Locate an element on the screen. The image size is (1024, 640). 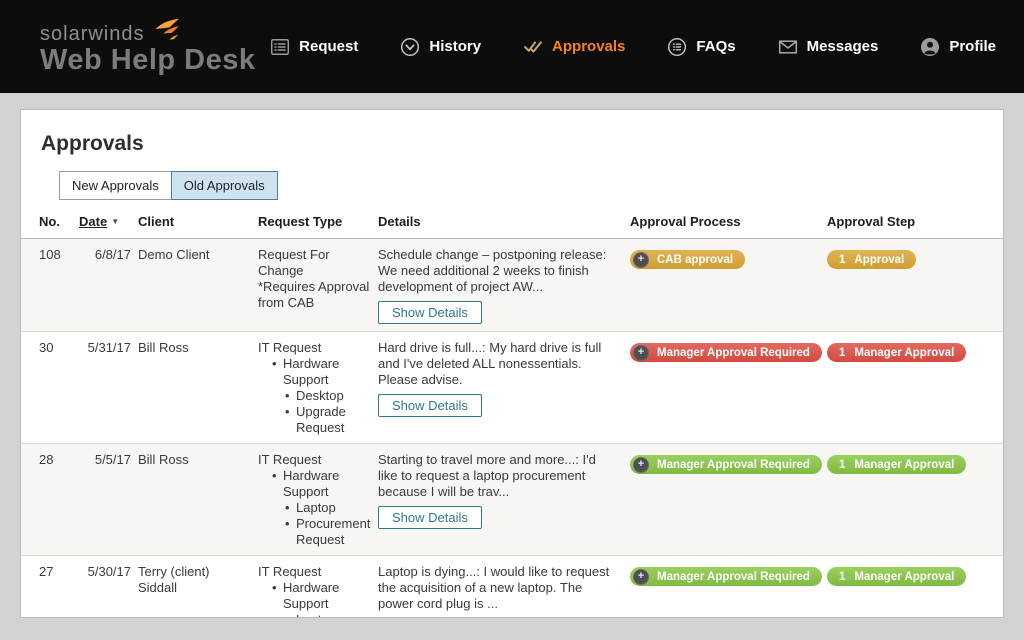
nav-item-history: History is located at coordinates (440, 47).